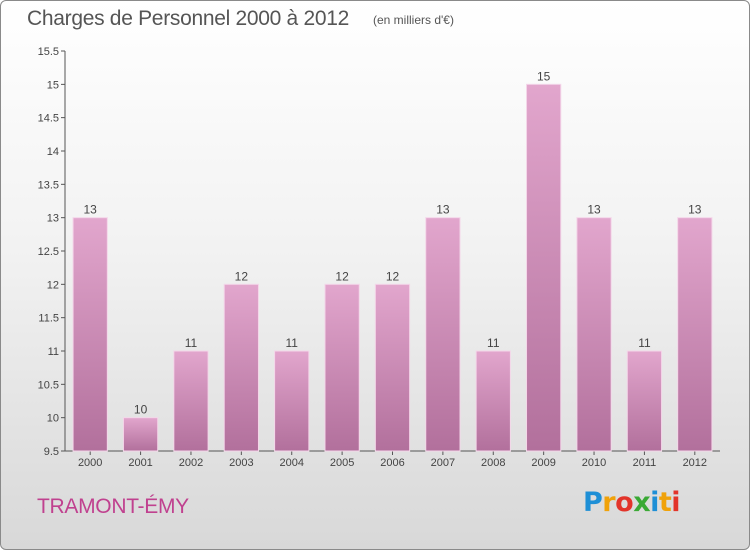  I want to click on x-tick-label: 2005, so click(342, 463).